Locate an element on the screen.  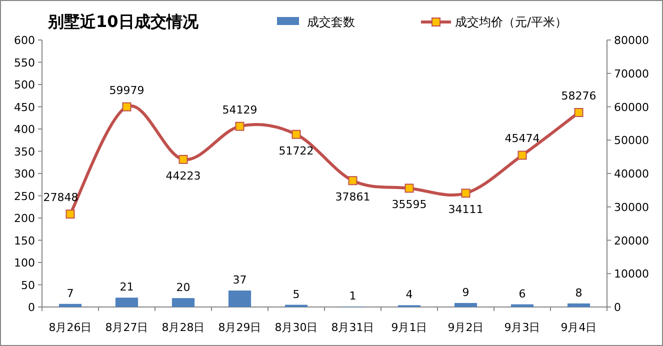
legend-label: 成交套数 is located at coordinates (331, 22).